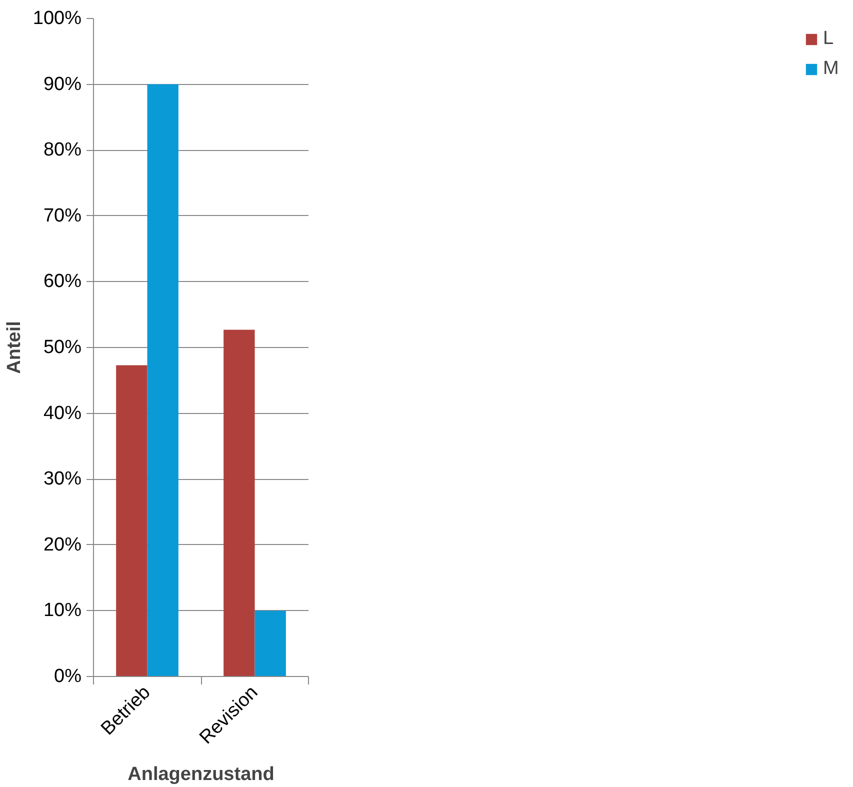 Image resolution: width=853 pixels, height=787 pixels. Describe the element at coordinates (201, 774) in the screenshot. I see `x-axis-title: Anlagenzustand` at that location.